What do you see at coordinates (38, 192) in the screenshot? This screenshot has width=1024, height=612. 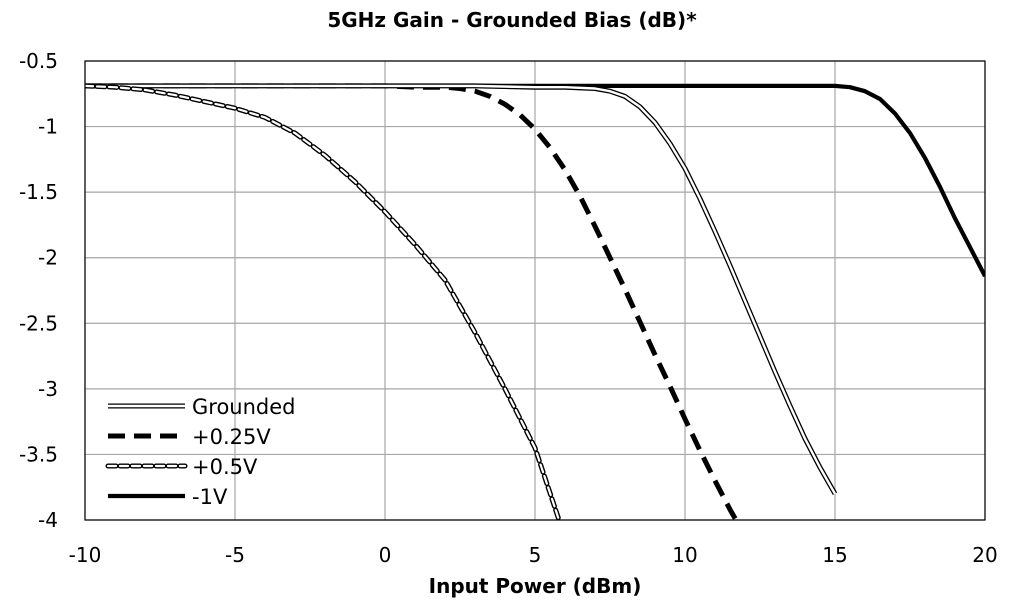 I see `y-tick-label: -1.5` at bounding box center [38, 192].